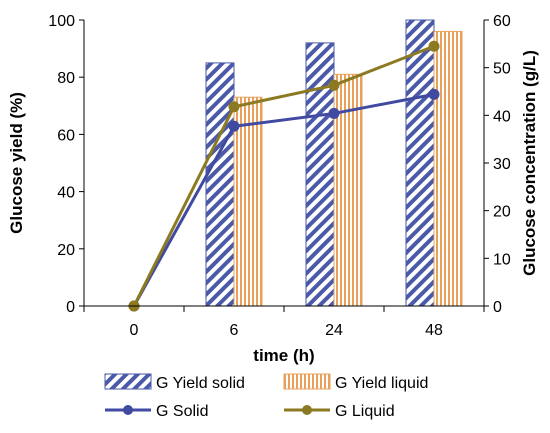 The width and height of the screenshot is (550, 433). Describe the element at coordinates (502, 164) in the screenshot. I see `y2-tick-label: 30` at that location.